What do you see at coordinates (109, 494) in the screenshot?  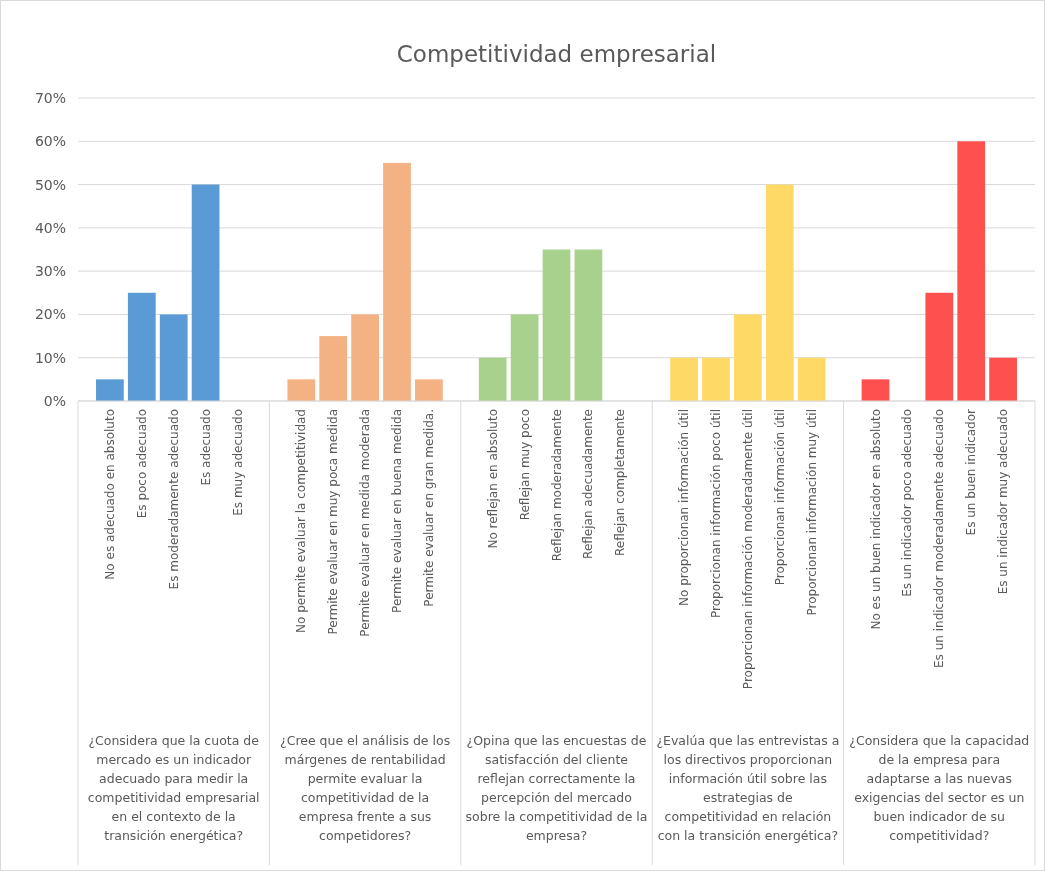 I see `x-tick-label: No es adecuado en absoluto` at bounding box center [109, 494].